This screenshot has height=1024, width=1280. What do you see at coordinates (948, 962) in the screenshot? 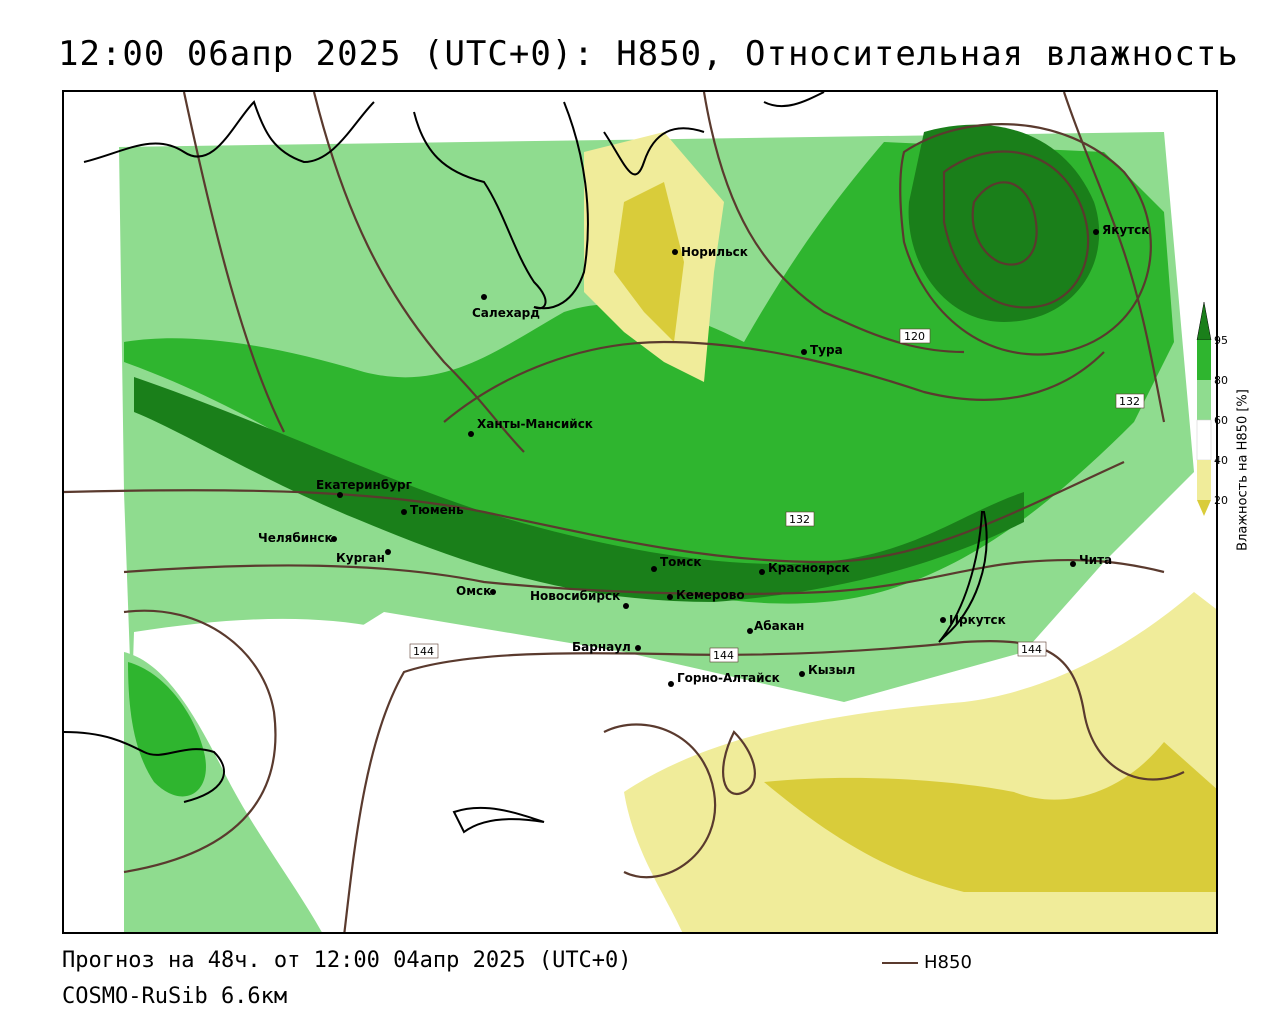
I see `contour-legend-label: H850` at bounding box center [948, 962].